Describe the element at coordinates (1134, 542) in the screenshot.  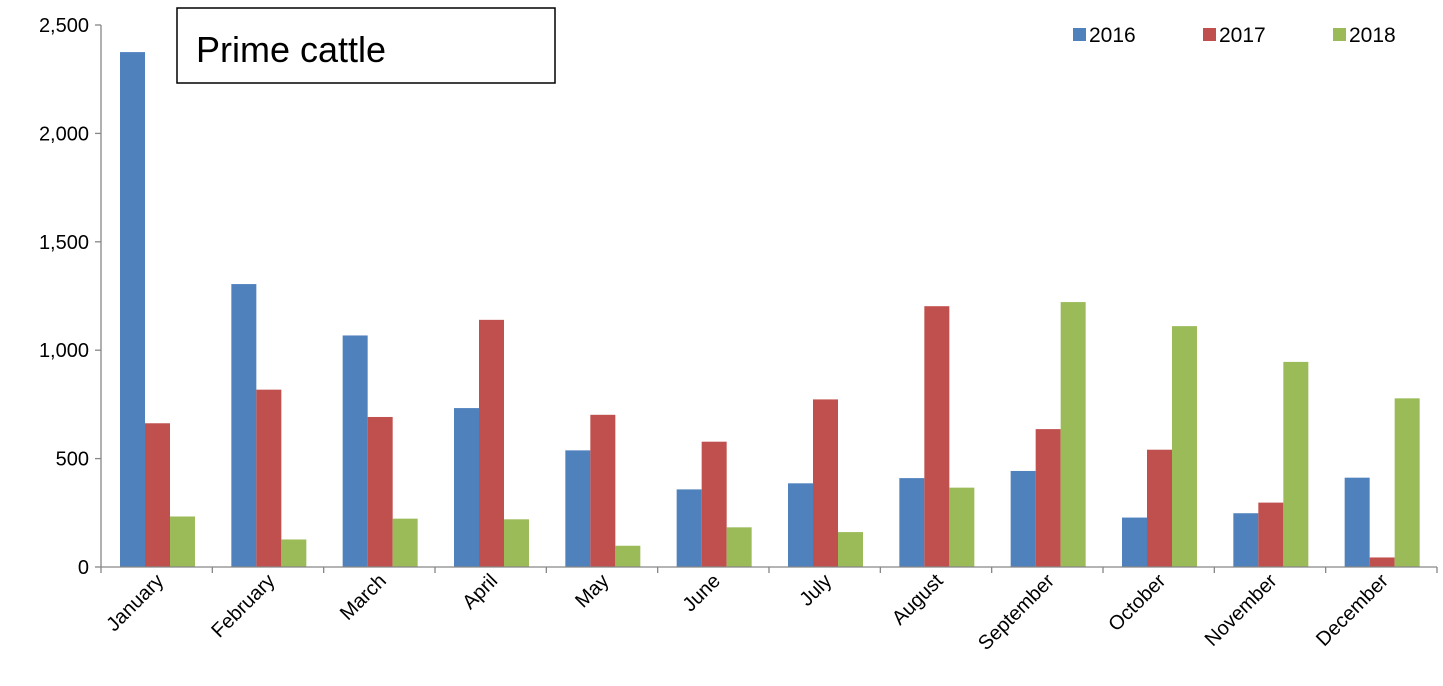
I see `bar-2016-october` at that location.